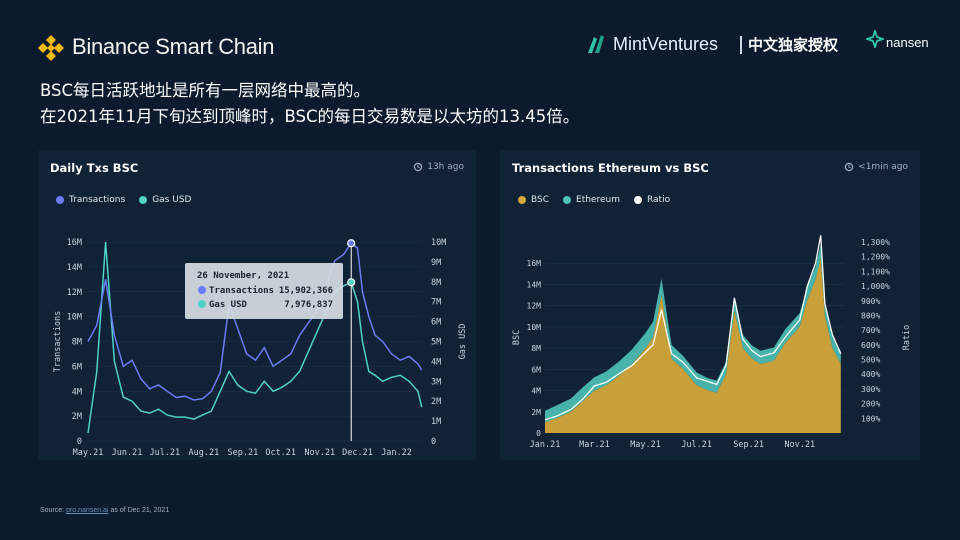  Describe the element at coordinates (436, 402) in the screenshot. I see `y2-tick-label: 2M` at that location.